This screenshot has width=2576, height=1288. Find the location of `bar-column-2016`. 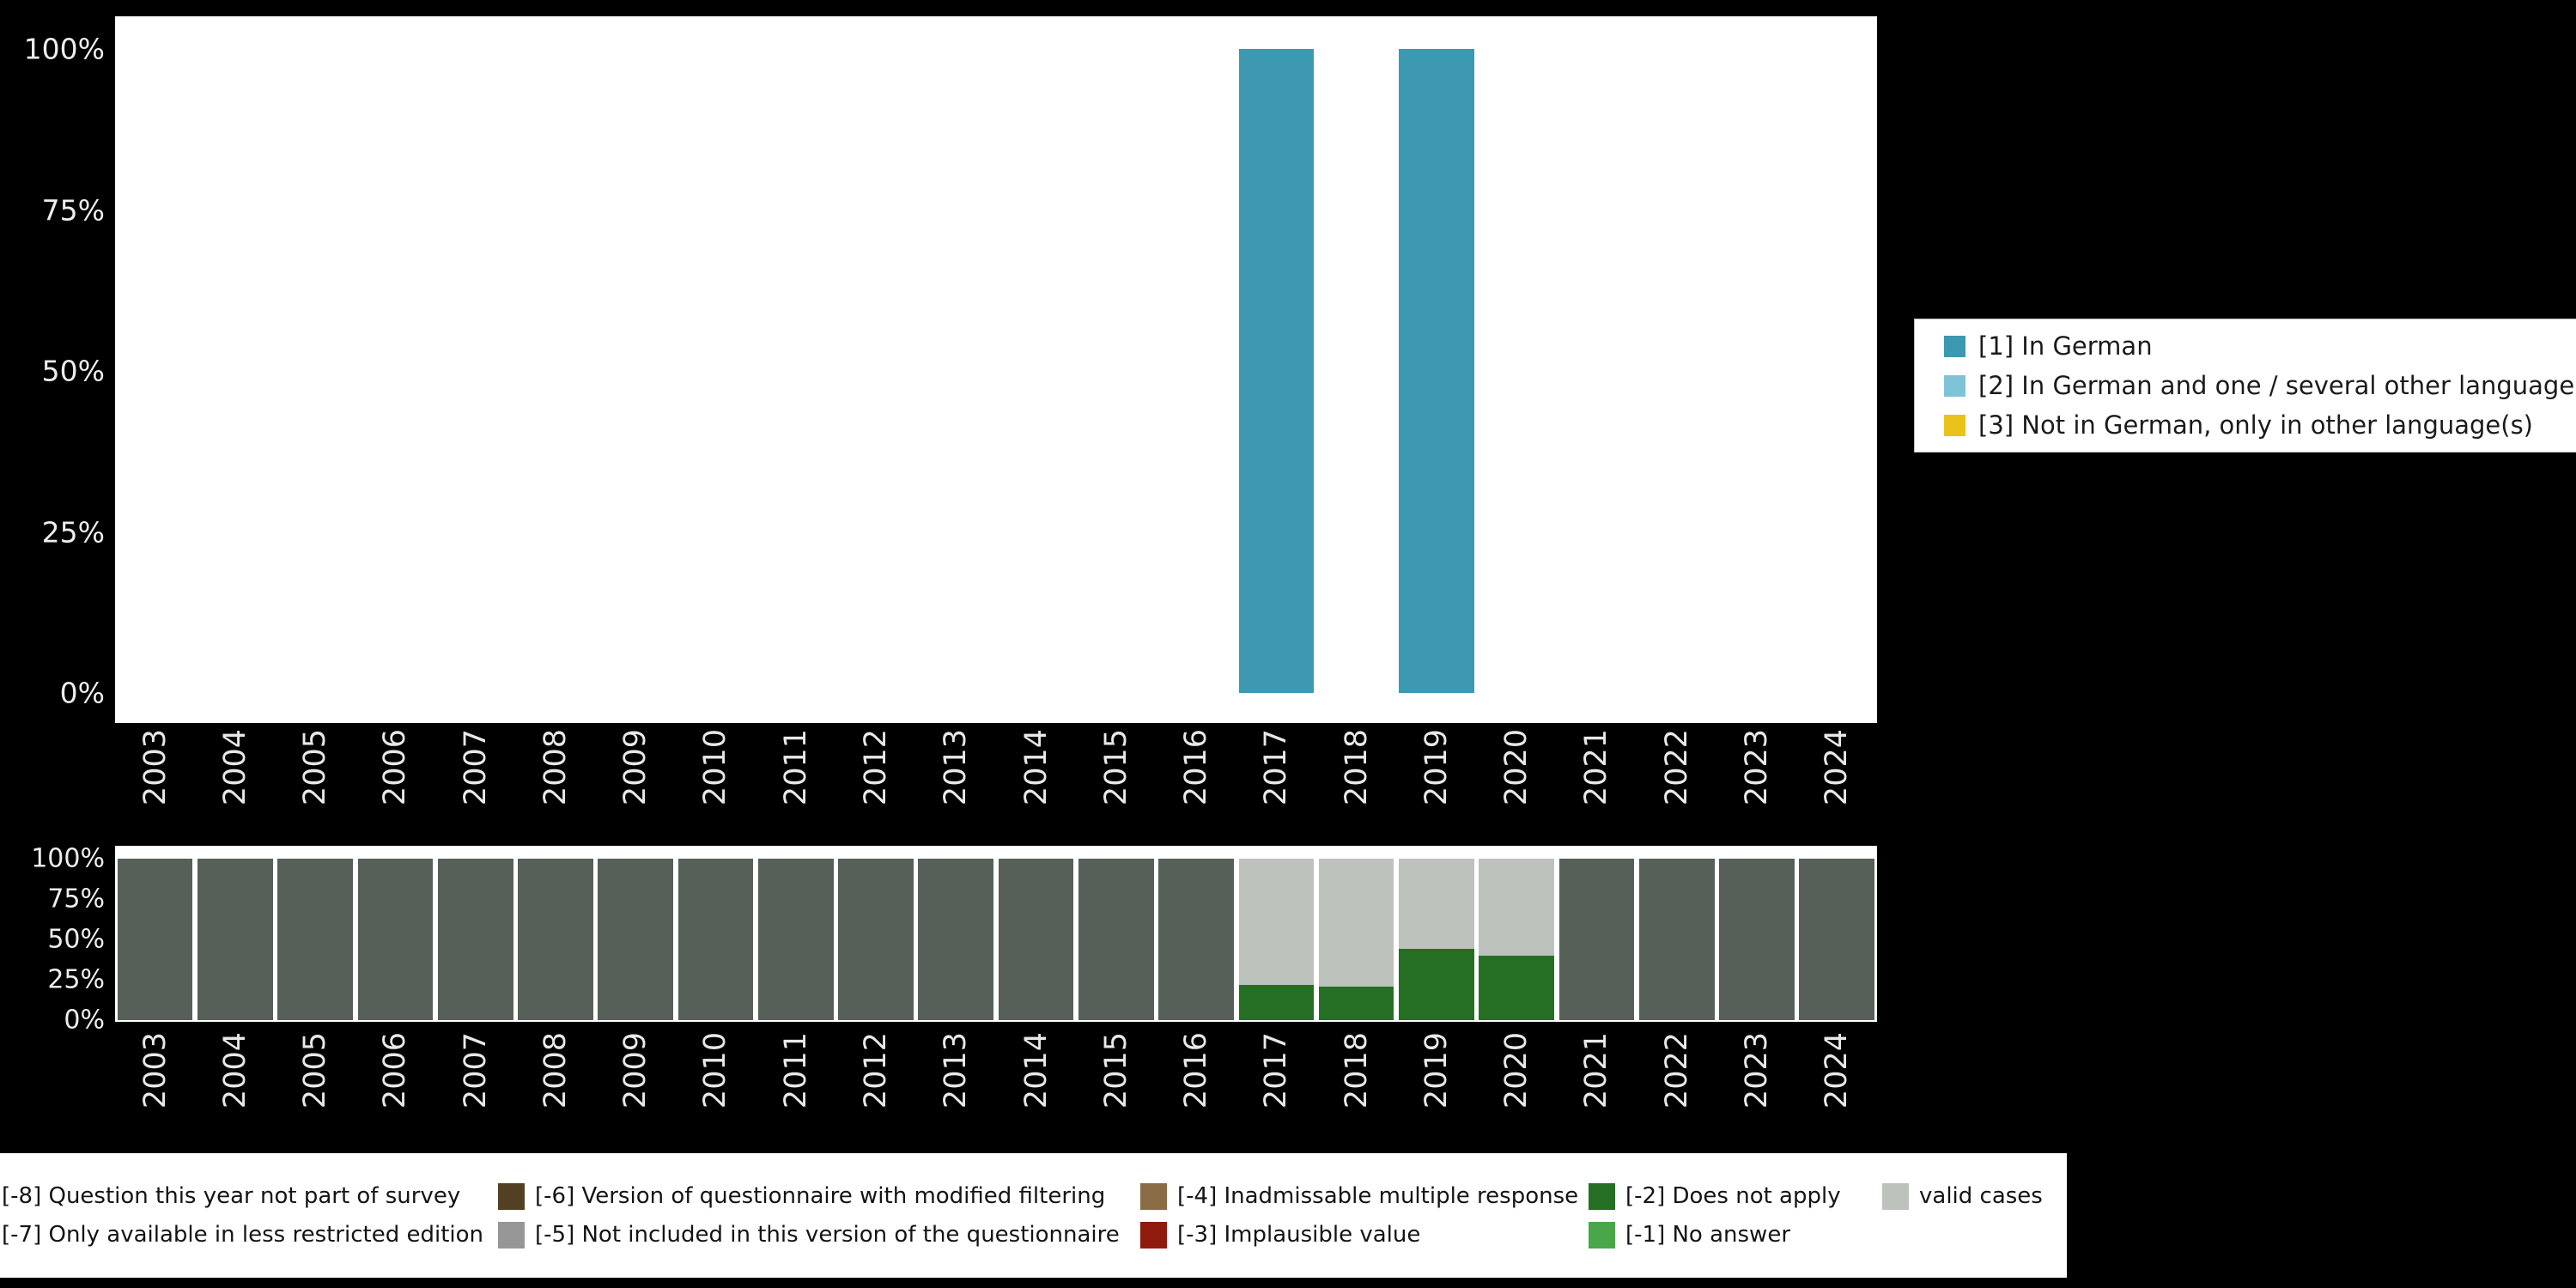

bar-column-2016 is located at coordinates (1196, 371).